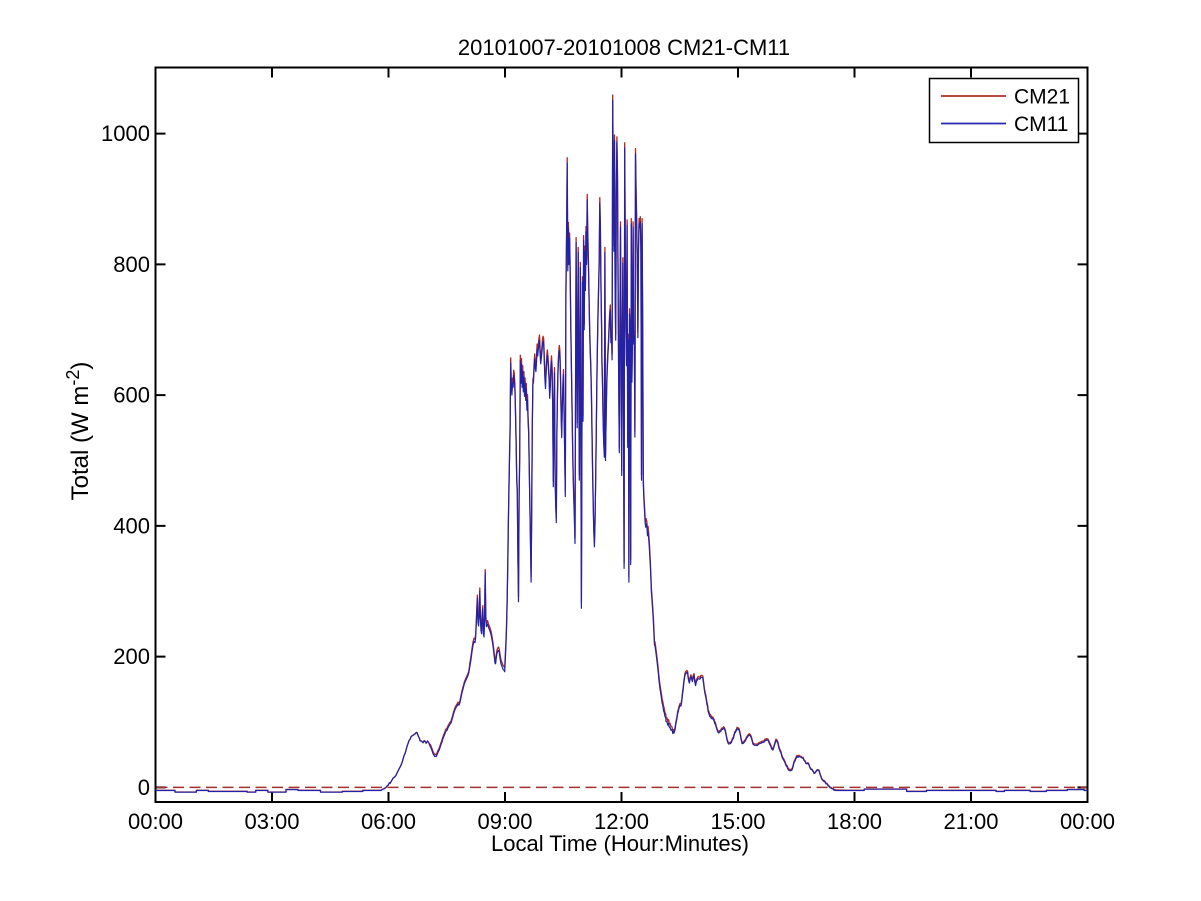 Image resolution: width=1201 pixels, height=901 pixels. Describe the element at coordinates (1042, 97) in the screenshot. I see `svg-text: CM21` at that location.